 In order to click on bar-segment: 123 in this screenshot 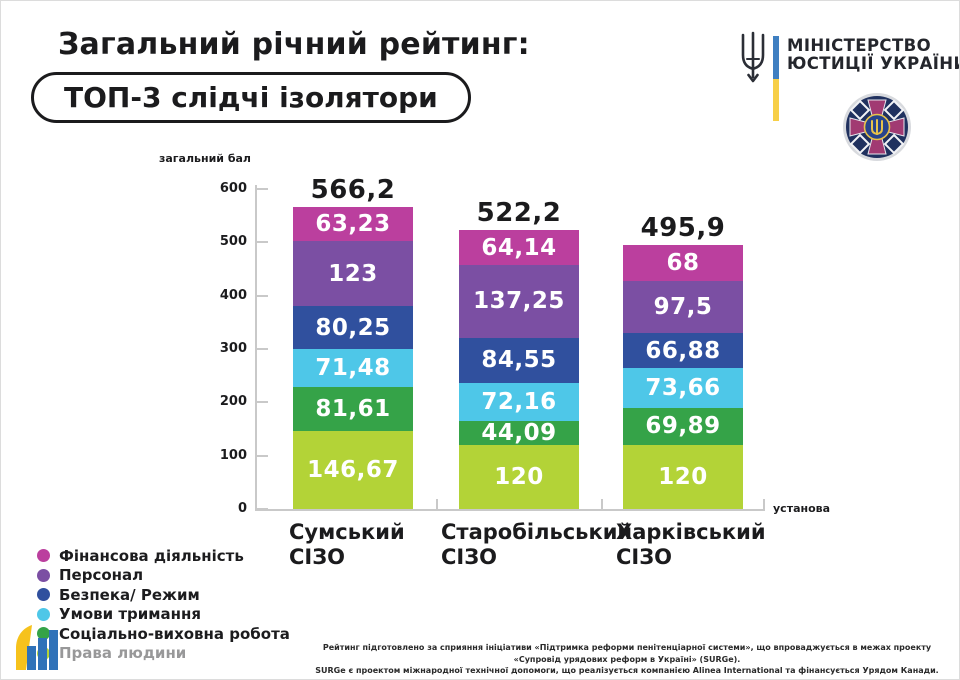, I will do `click(353, 273)`.